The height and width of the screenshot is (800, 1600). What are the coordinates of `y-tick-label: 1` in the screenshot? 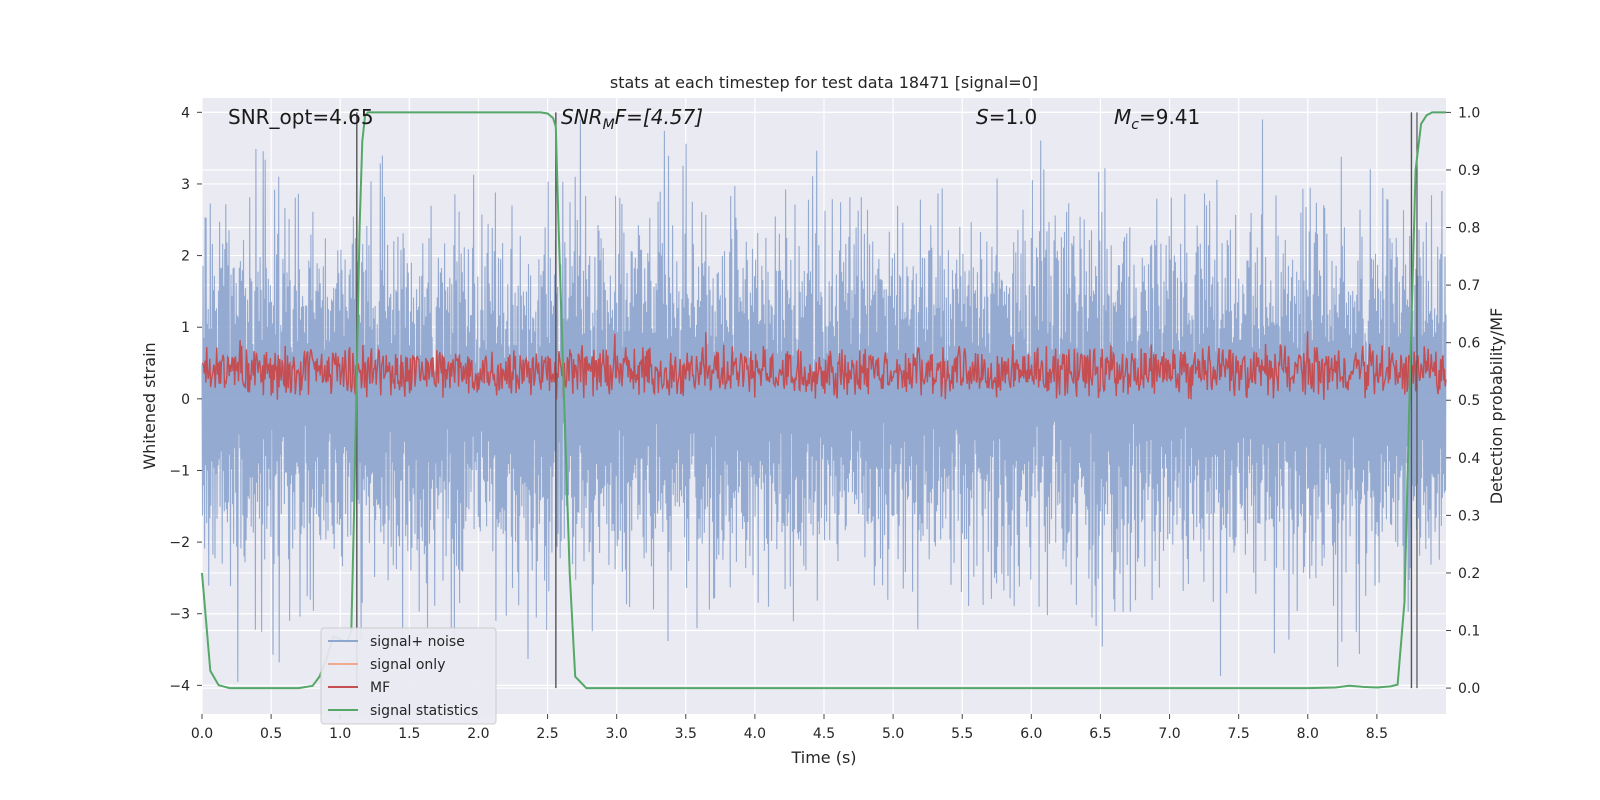 It's located at (185, 328).